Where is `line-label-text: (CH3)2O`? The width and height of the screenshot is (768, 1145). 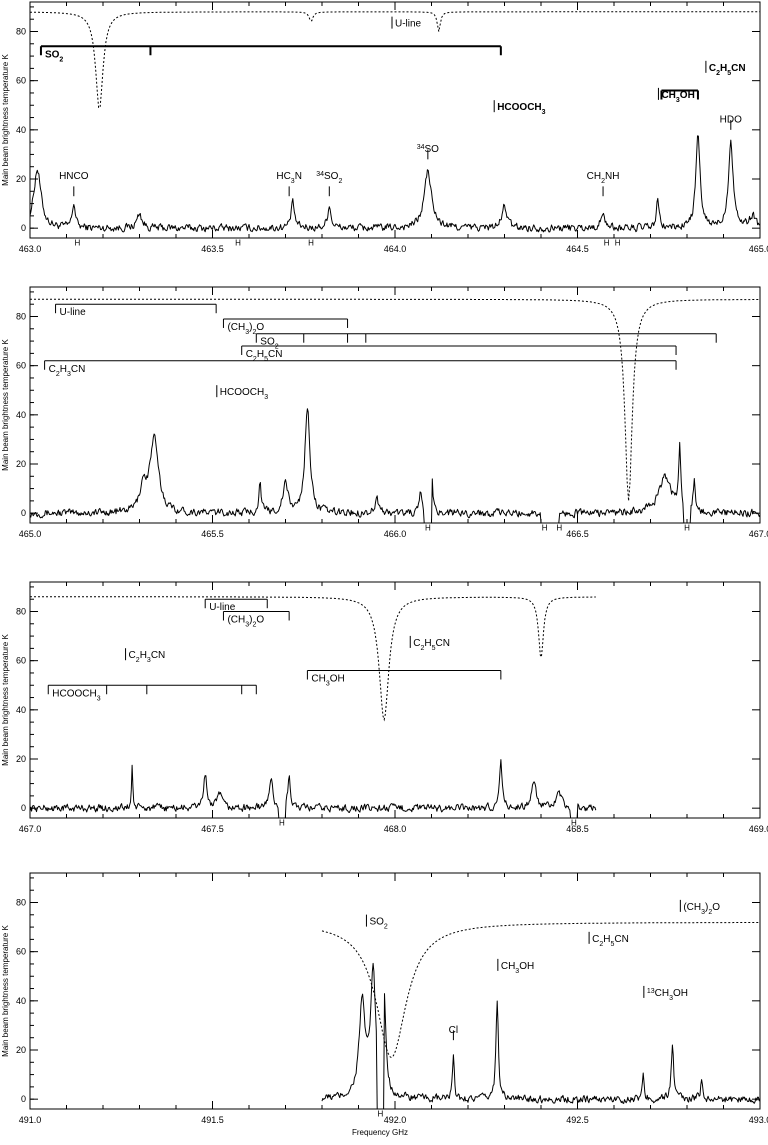 line-label-text: (CH3)2O is located at coordinates (701, 909).